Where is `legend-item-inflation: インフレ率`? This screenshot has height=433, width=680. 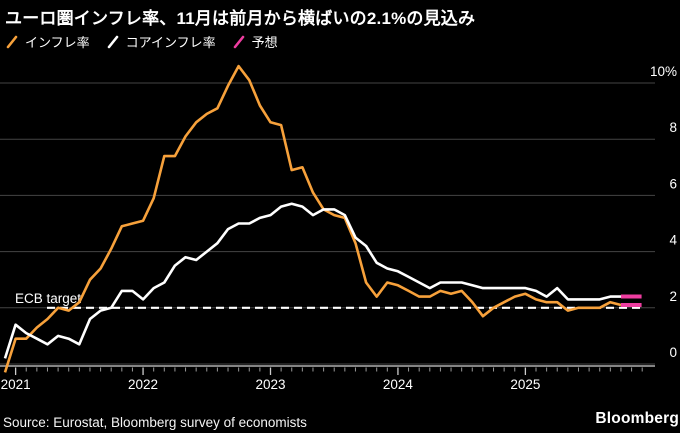 legend-item-inflation: インフレ率 is located at coordinates (48, 41).